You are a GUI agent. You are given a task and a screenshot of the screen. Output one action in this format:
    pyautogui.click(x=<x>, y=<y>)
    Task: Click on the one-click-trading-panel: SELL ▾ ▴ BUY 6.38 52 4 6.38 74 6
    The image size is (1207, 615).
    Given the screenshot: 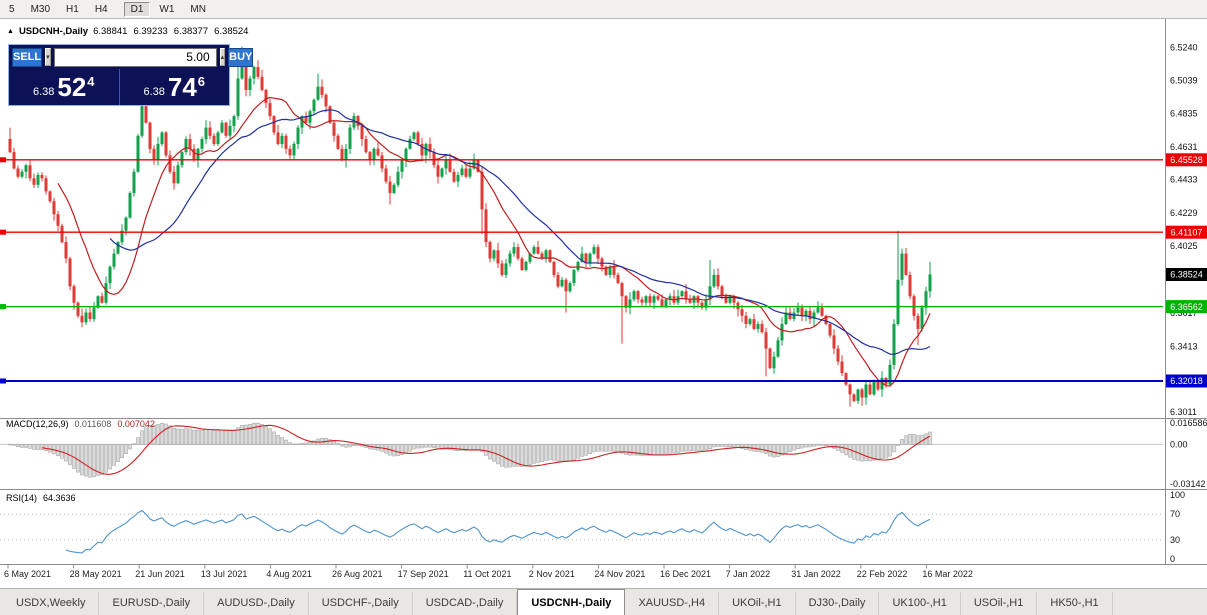 What is the action you would take?
    pyautogui.click(x=131, y=75)
    